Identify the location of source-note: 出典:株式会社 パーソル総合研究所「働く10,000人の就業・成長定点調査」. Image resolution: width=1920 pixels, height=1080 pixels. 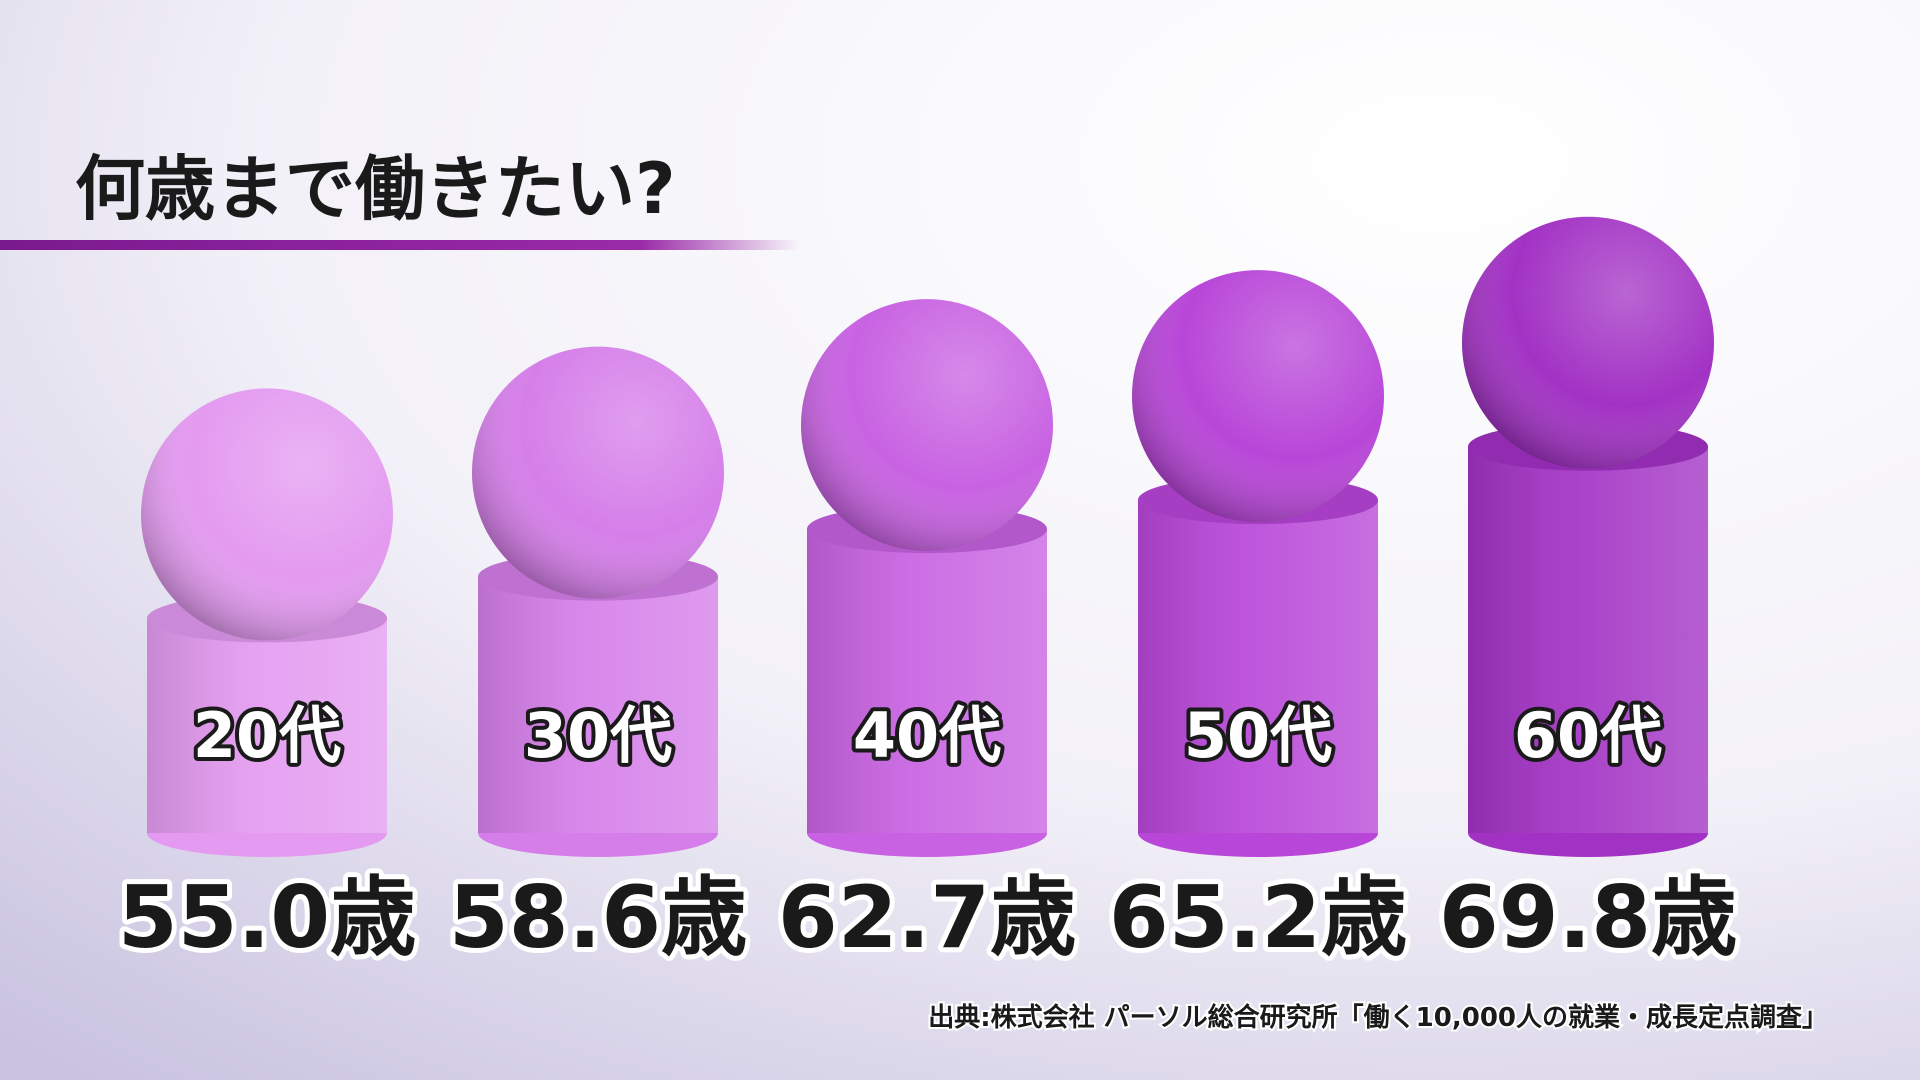
(1378, 1017).